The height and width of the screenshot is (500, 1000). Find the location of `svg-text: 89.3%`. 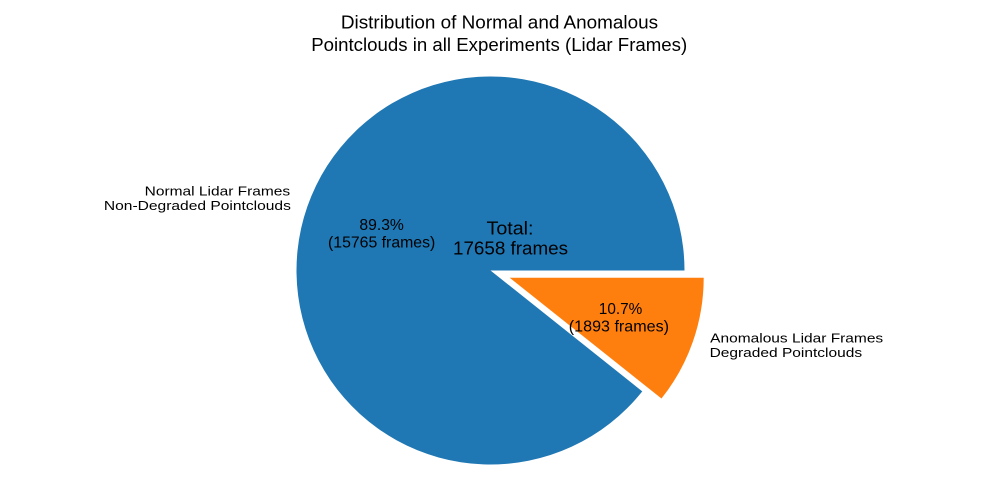

svg-text: 89.3% is located at coordinates (381, 225).